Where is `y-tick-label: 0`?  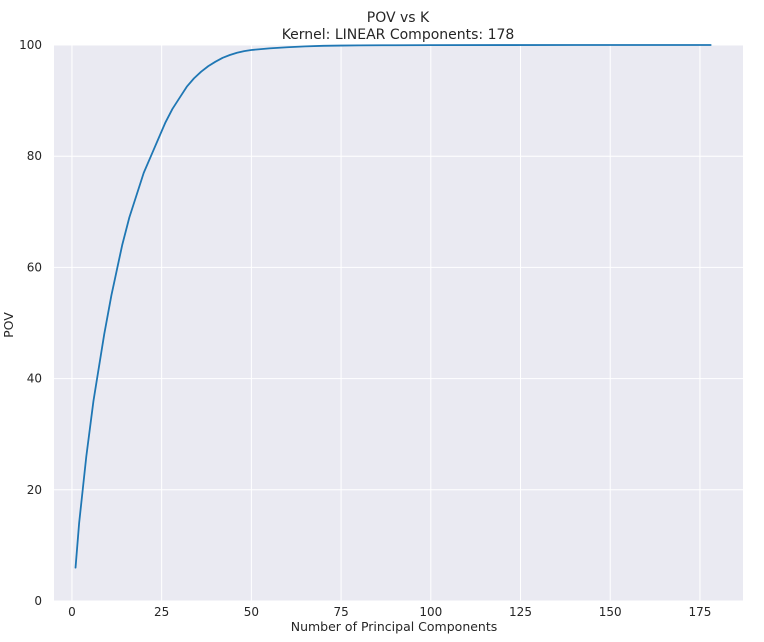 y-tick-label: 0 is located at coordinates (38, 601).